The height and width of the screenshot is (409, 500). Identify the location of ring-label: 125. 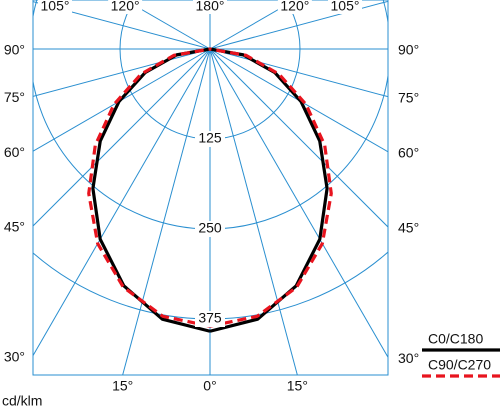
(210, 138).